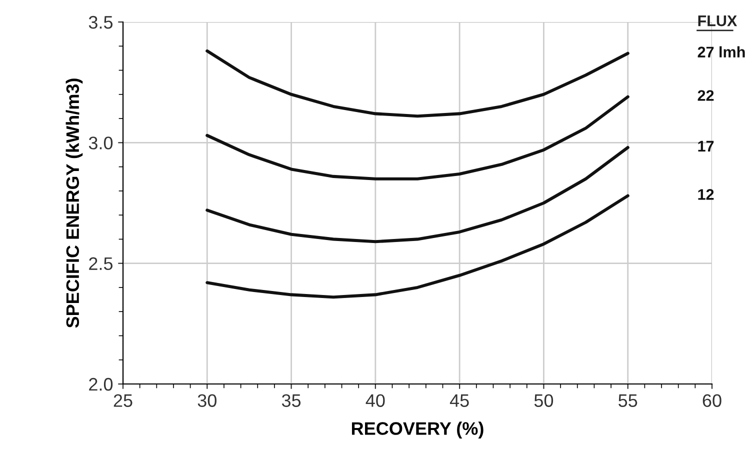 The image size is (745, 473). What do you see at coordinates (375, 400) in the screenshot?
I see `x-tick-label: 40` at bounding box center [375, 400].